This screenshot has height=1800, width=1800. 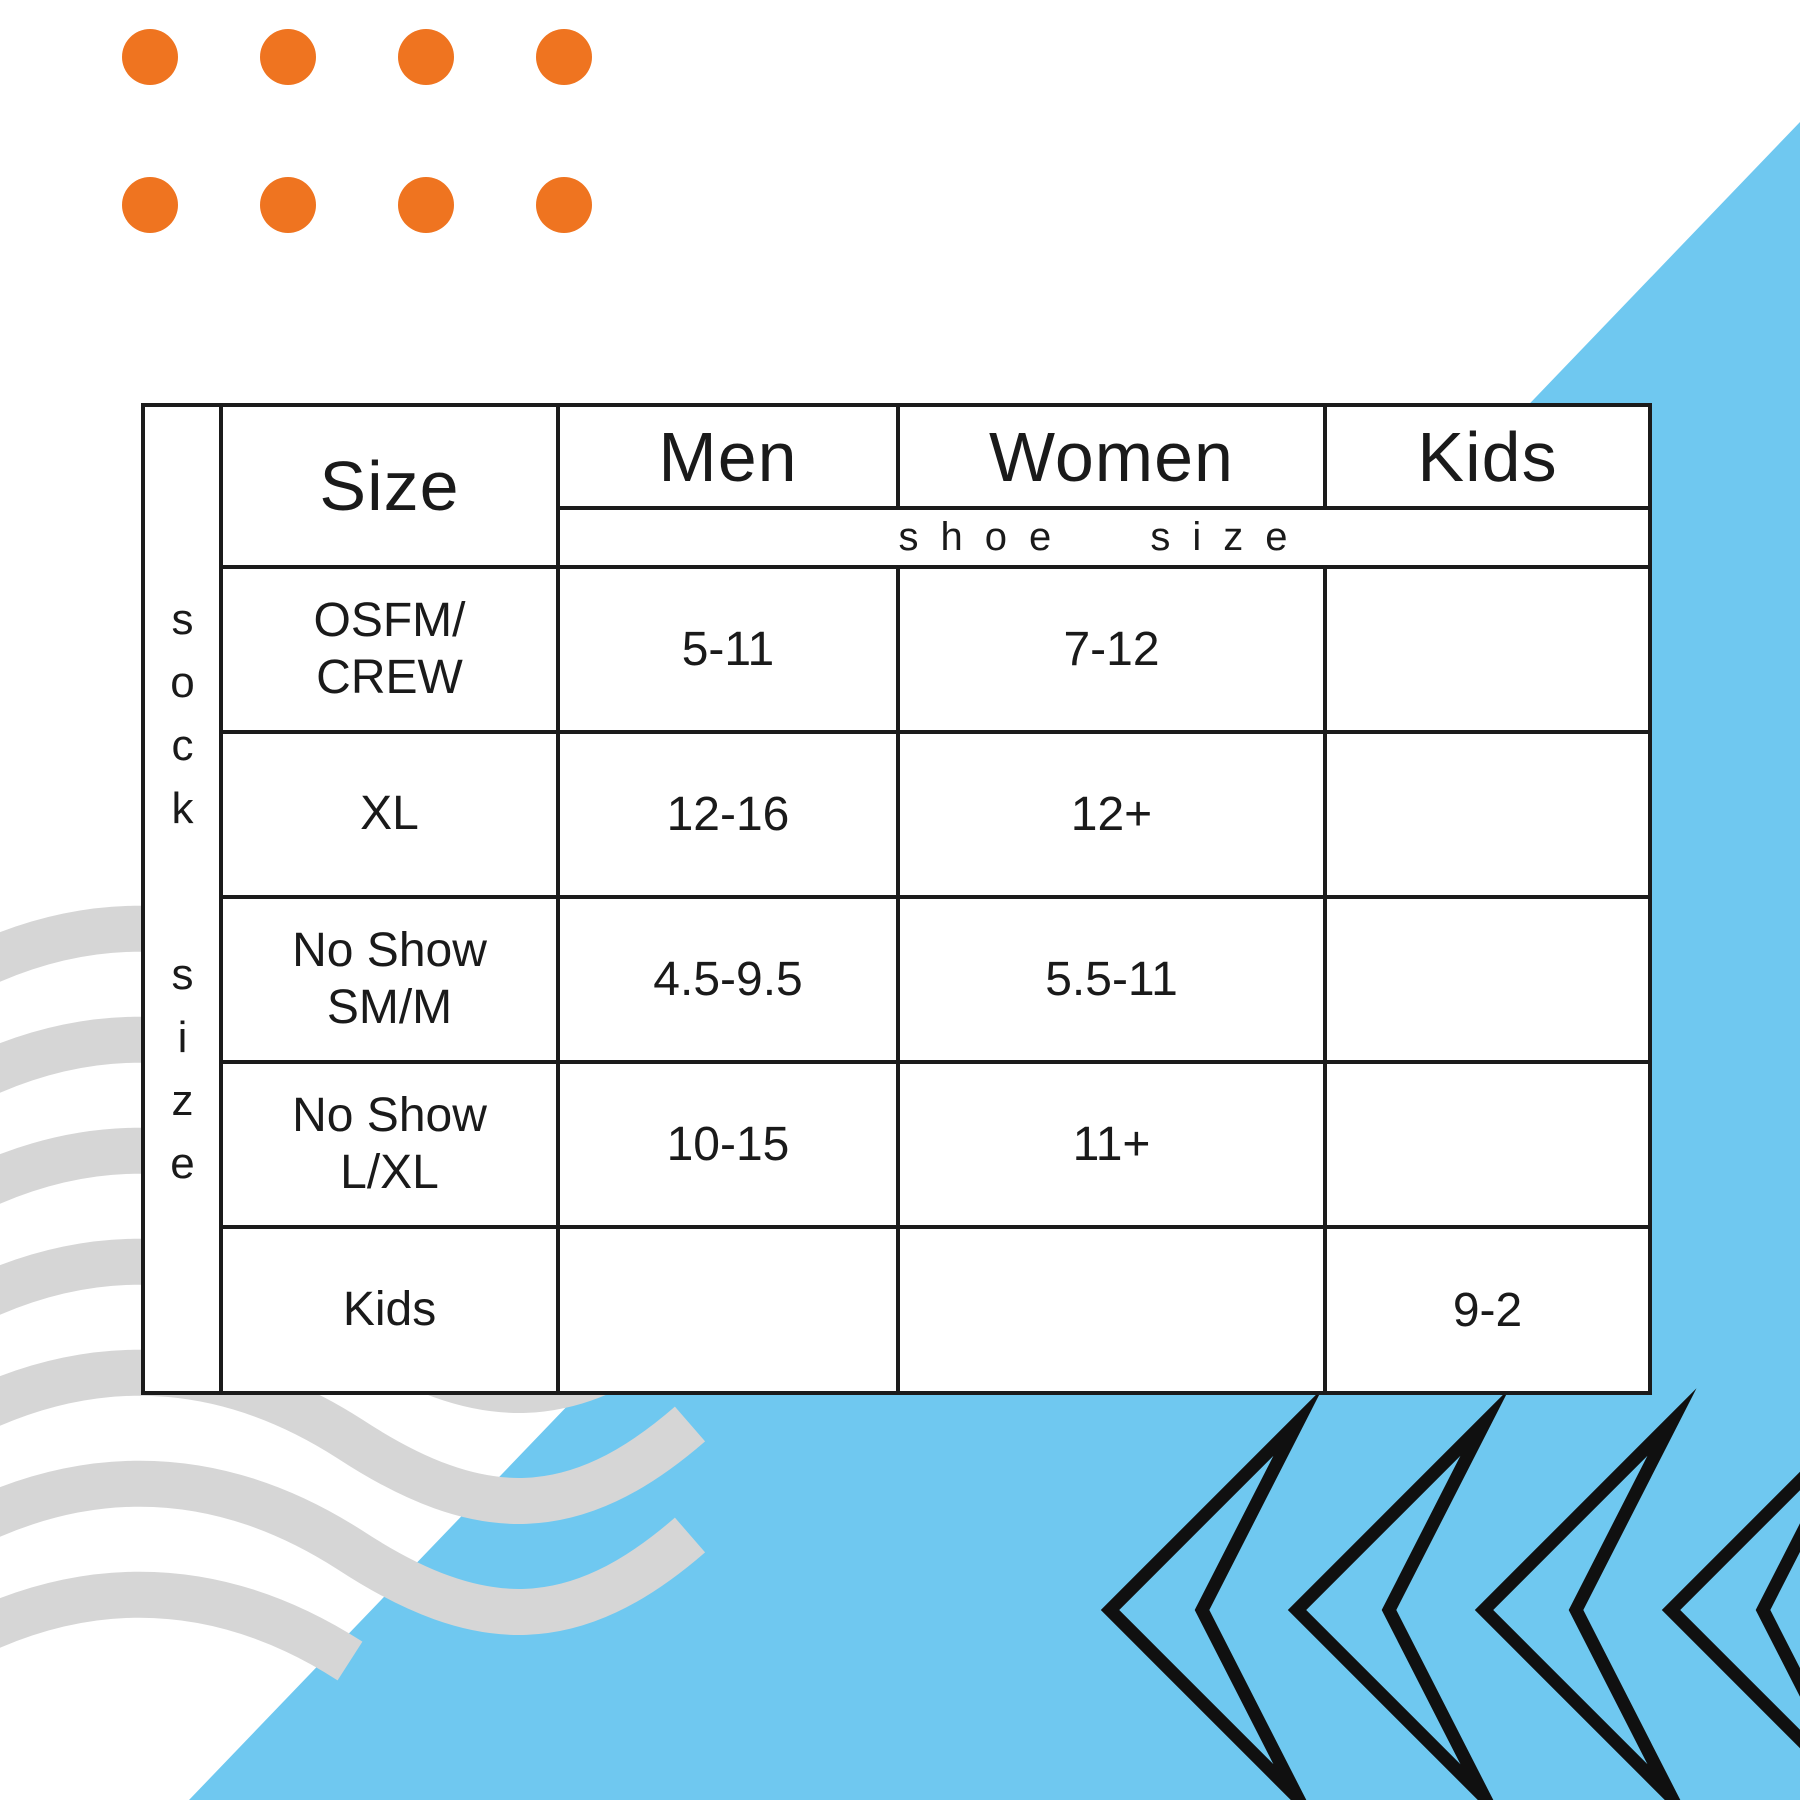 What do you see at coordinates (182, 899) in the screenshot?
I see `row-axis-label: sock size` at bounding box center [182, 899].